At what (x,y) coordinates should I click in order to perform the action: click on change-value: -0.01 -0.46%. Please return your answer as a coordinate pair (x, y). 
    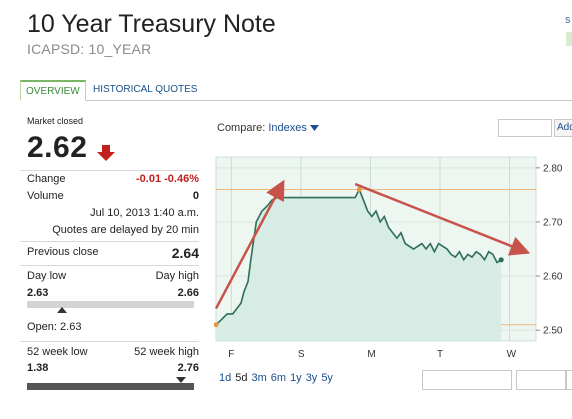
    Looking at the image, I should click on (167, 179).